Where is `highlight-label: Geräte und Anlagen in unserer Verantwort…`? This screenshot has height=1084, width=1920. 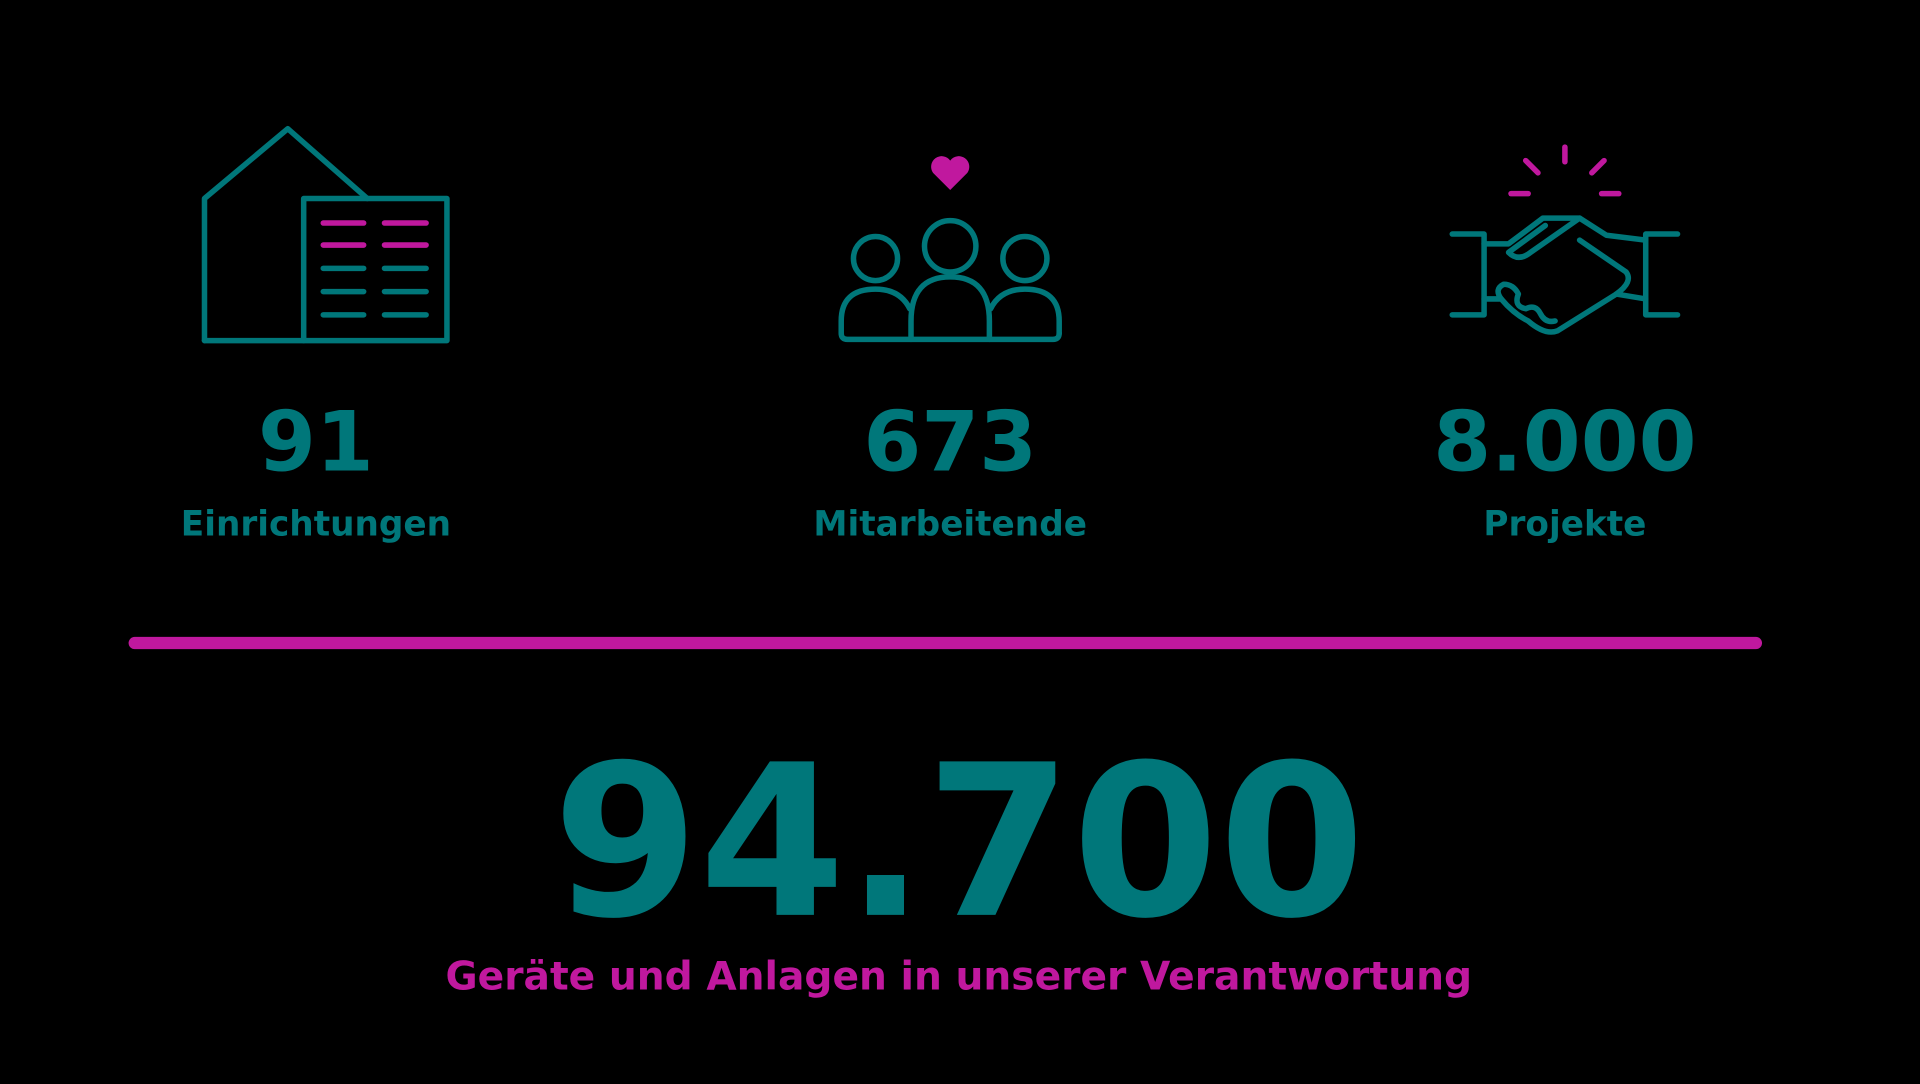
highlight-label: Geräte und Anlagen in unserer Verantwort… is located at coordinates (958, 977).